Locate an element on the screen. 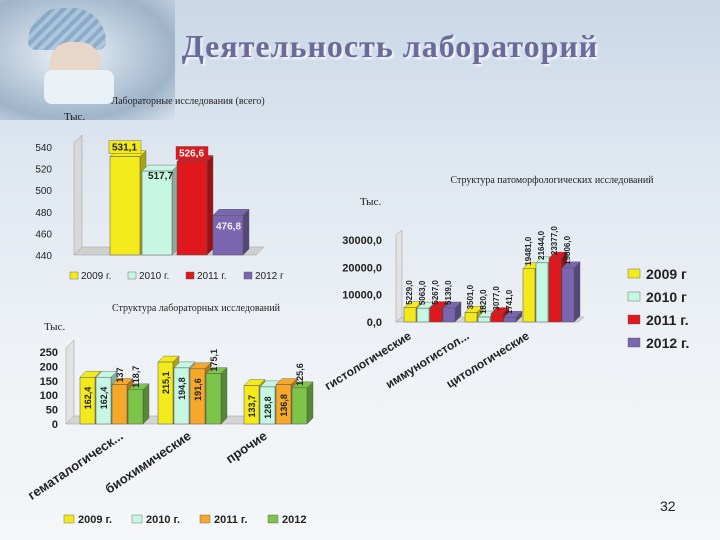 This screenshot has width=720, height=540. chart1-back-wall is located at coordinates (78, 195).